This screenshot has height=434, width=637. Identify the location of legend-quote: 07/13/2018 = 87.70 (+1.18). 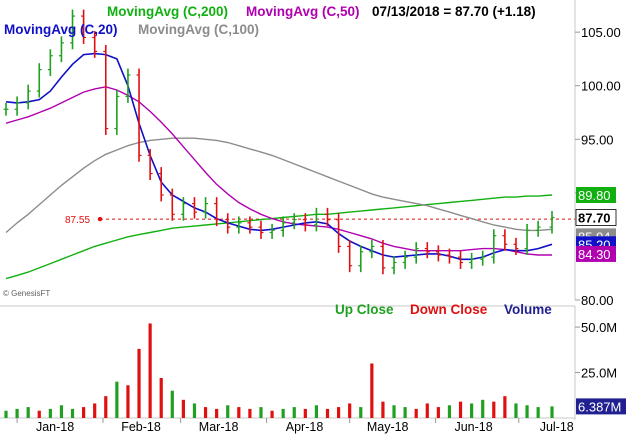
(454, 11).